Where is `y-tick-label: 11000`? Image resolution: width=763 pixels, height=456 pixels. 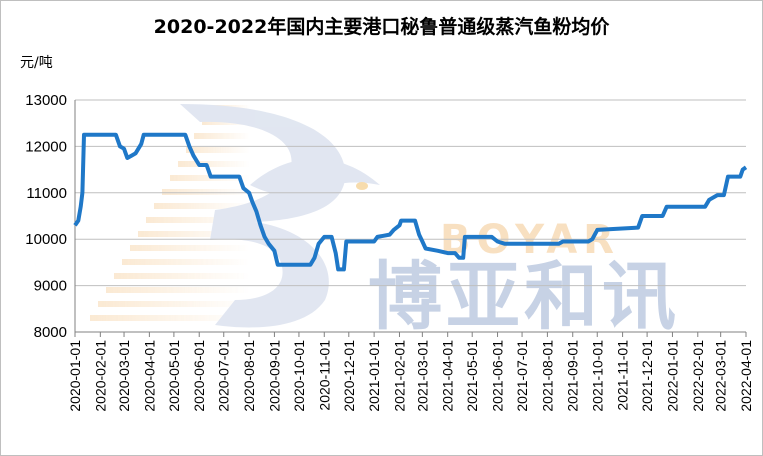
y-tick-label: 11000 is located at coordinates (46, 193).